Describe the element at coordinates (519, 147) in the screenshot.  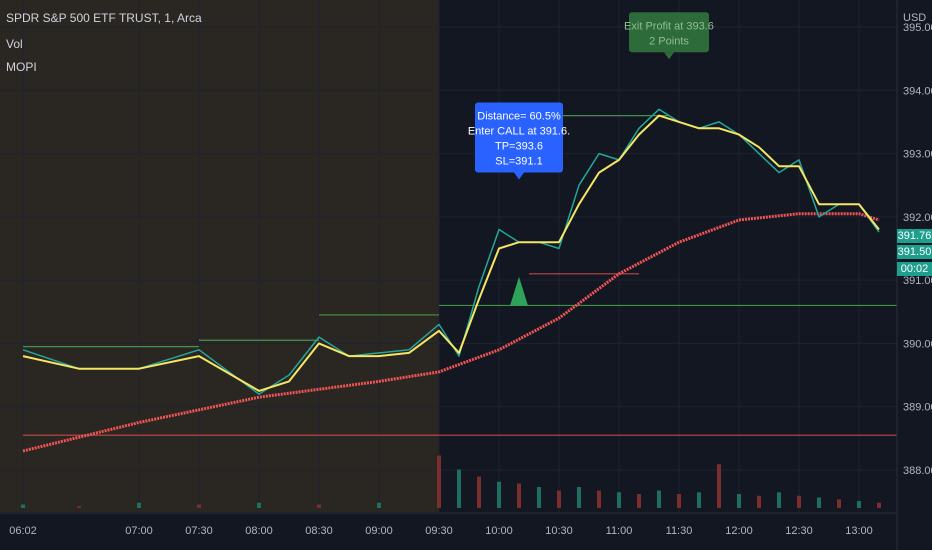
I see `entry-annotation-text-line: TP=393.6` at that location.